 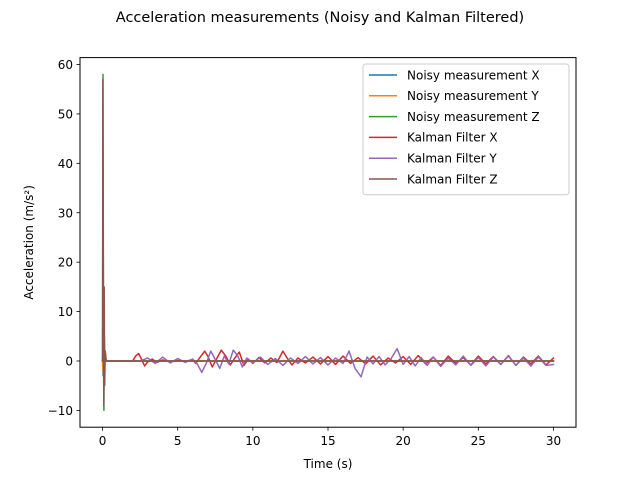 I want to click on x-axis: 0 5 10 15 20 25 30, so click(x=330, y=437).